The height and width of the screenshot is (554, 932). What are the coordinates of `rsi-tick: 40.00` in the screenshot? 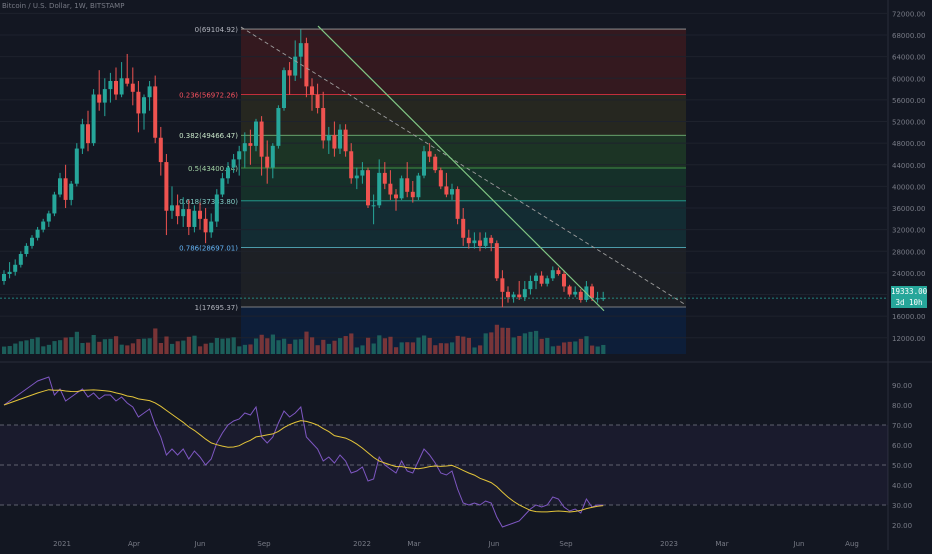 It's located at (902, 486).